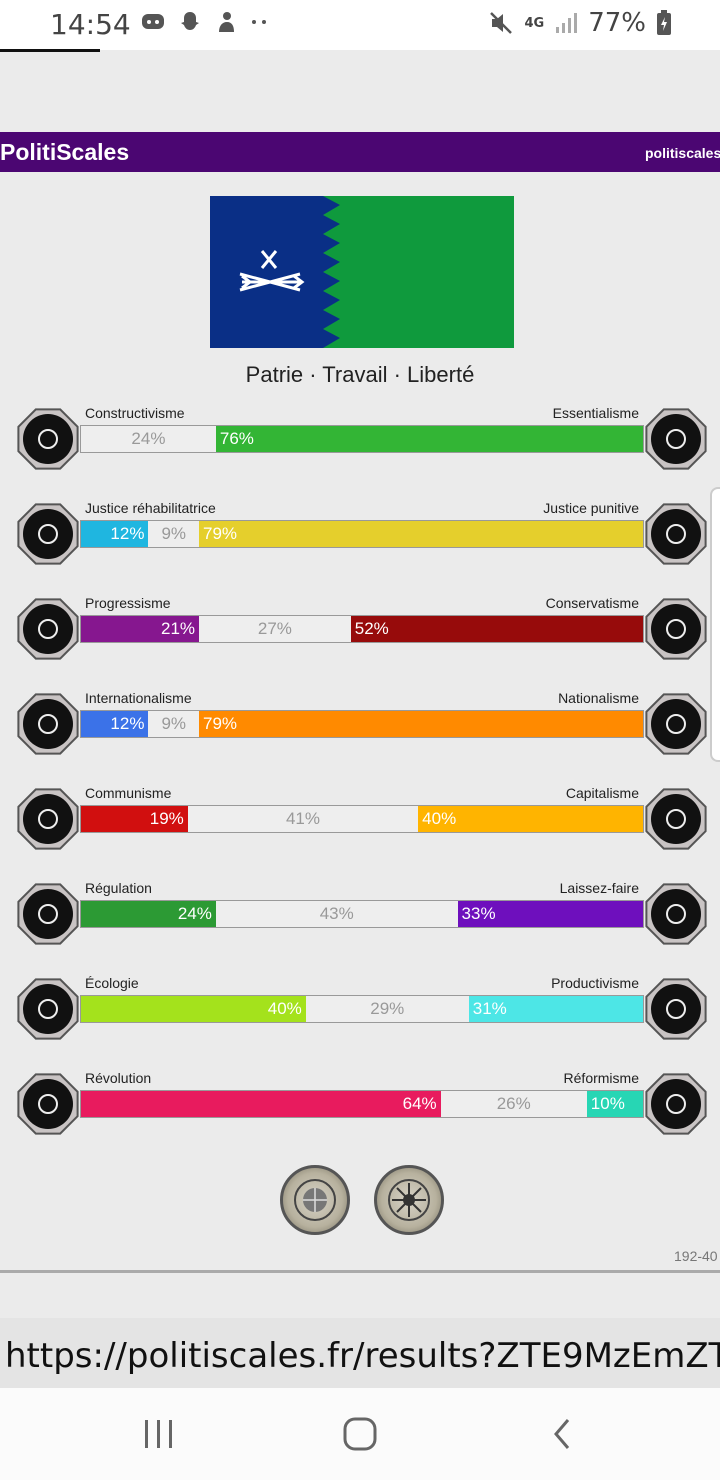  What do you see at coordinates (118, 888) in the screenshot?
I see `axis-left-label: Régulation` at bounding box center [118, 888].